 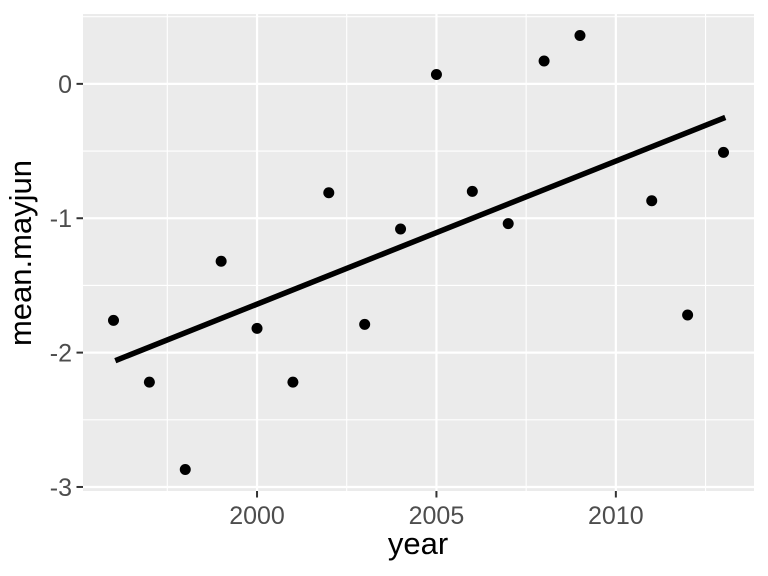 What do you see at coordinates (61, 286) in the screenshot?
I see `y-axis-tick-labels: 0 -1 -2 -3` at bounding box center [61, 286].